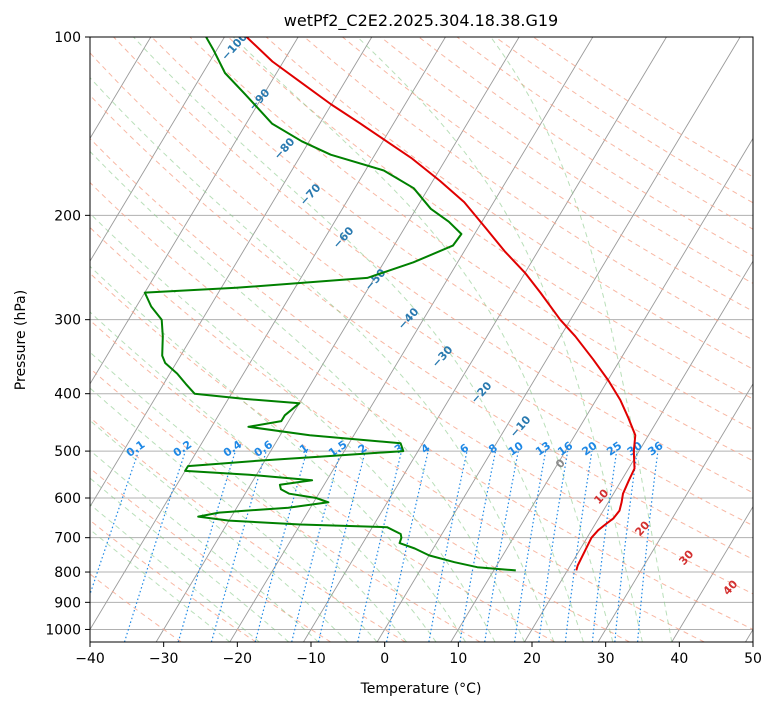 The image size is (775, 708). What do you see at coordinates (67, 499) in the screenshot?
I see `y-tick-label: 600` at bounding box center [67, 499].